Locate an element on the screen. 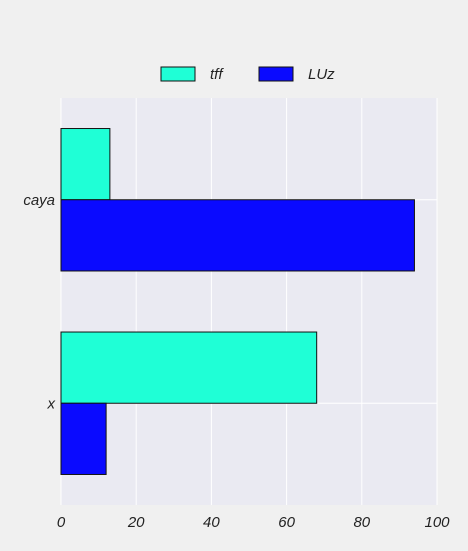 This screenshot has width=468, height=551. legend-label: LUz is located at coordinates (321, 74).